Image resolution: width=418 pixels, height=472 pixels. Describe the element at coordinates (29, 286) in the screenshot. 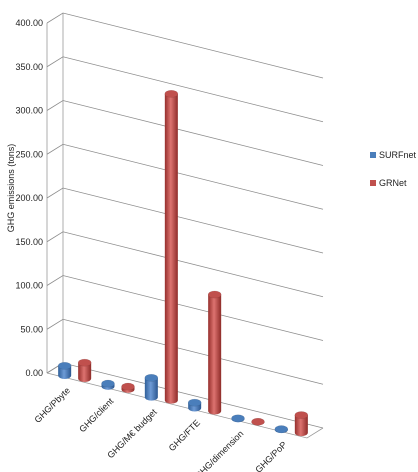

I see `y-tick-label: 100.00` at that location.